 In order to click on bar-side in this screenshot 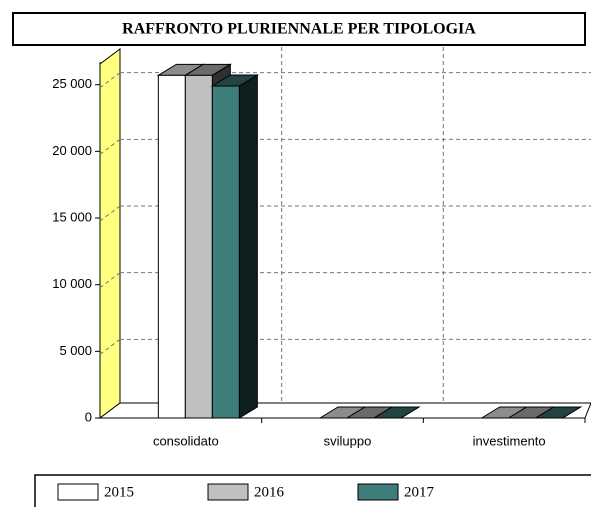, I will do `click(248, 246)`.